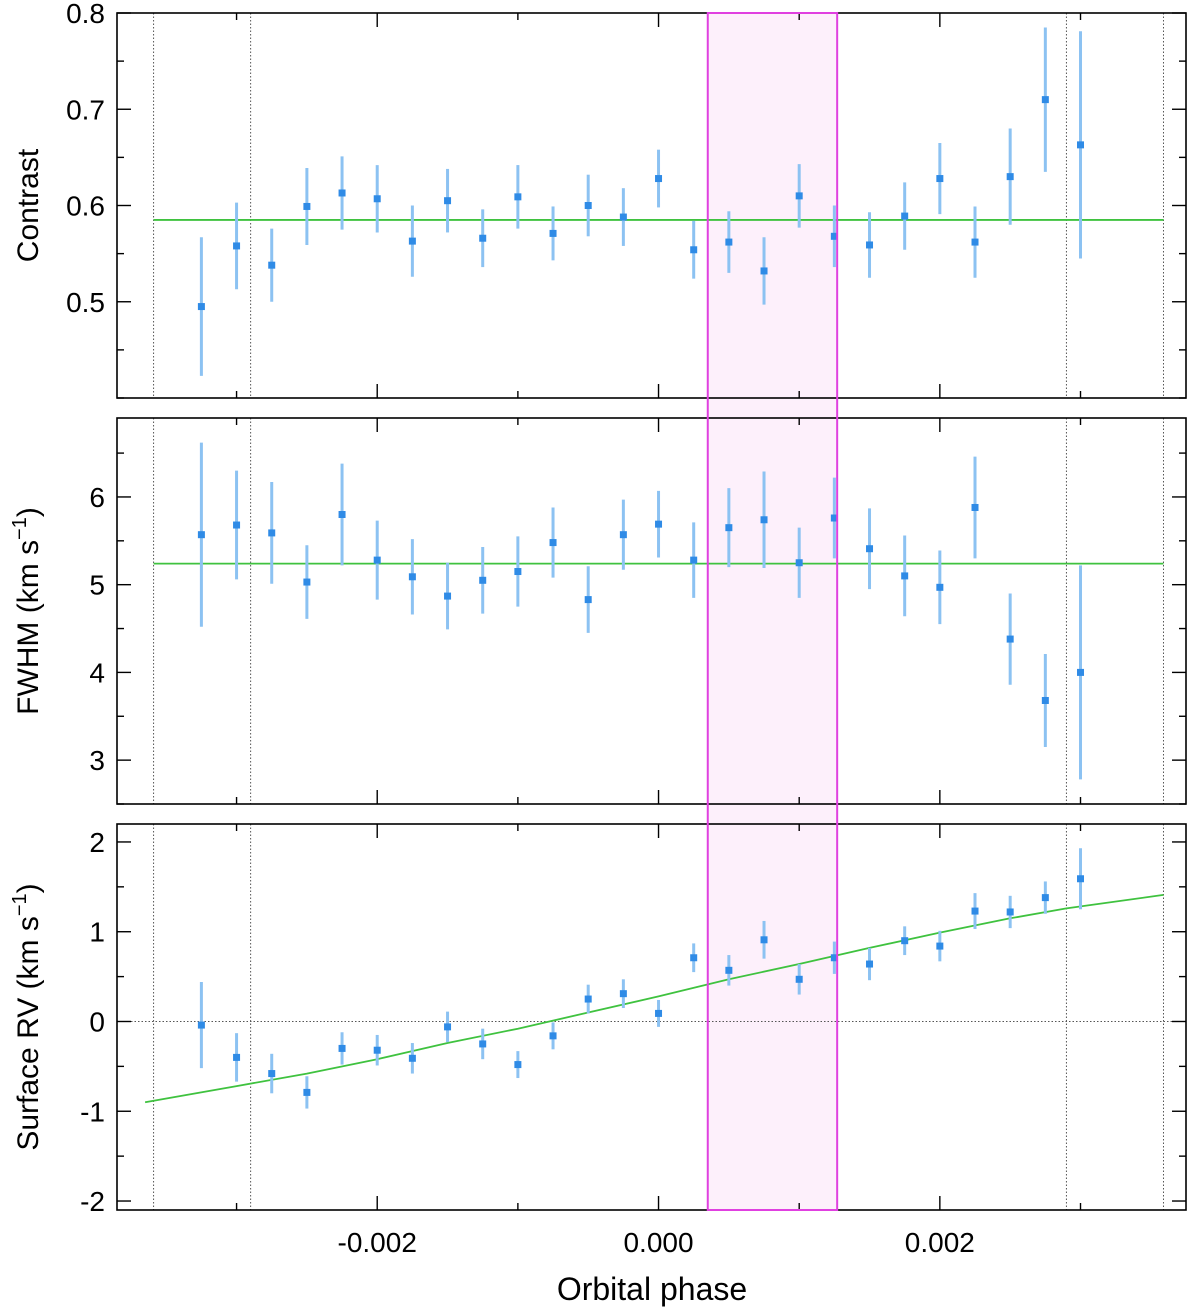 Image resolution: width=1200 pixels, height=1315 pixels. What do you see at coordinates (940, 1242) in the screenshot?
I see `x-tick-label: 0.002` at bounding box center [940, 1242].